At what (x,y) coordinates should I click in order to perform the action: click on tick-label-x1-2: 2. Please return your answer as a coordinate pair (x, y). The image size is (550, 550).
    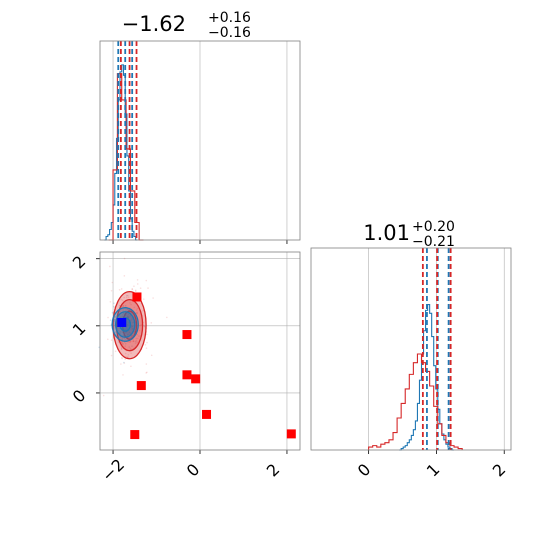
    Looking at the image, I should click on (273, 470).